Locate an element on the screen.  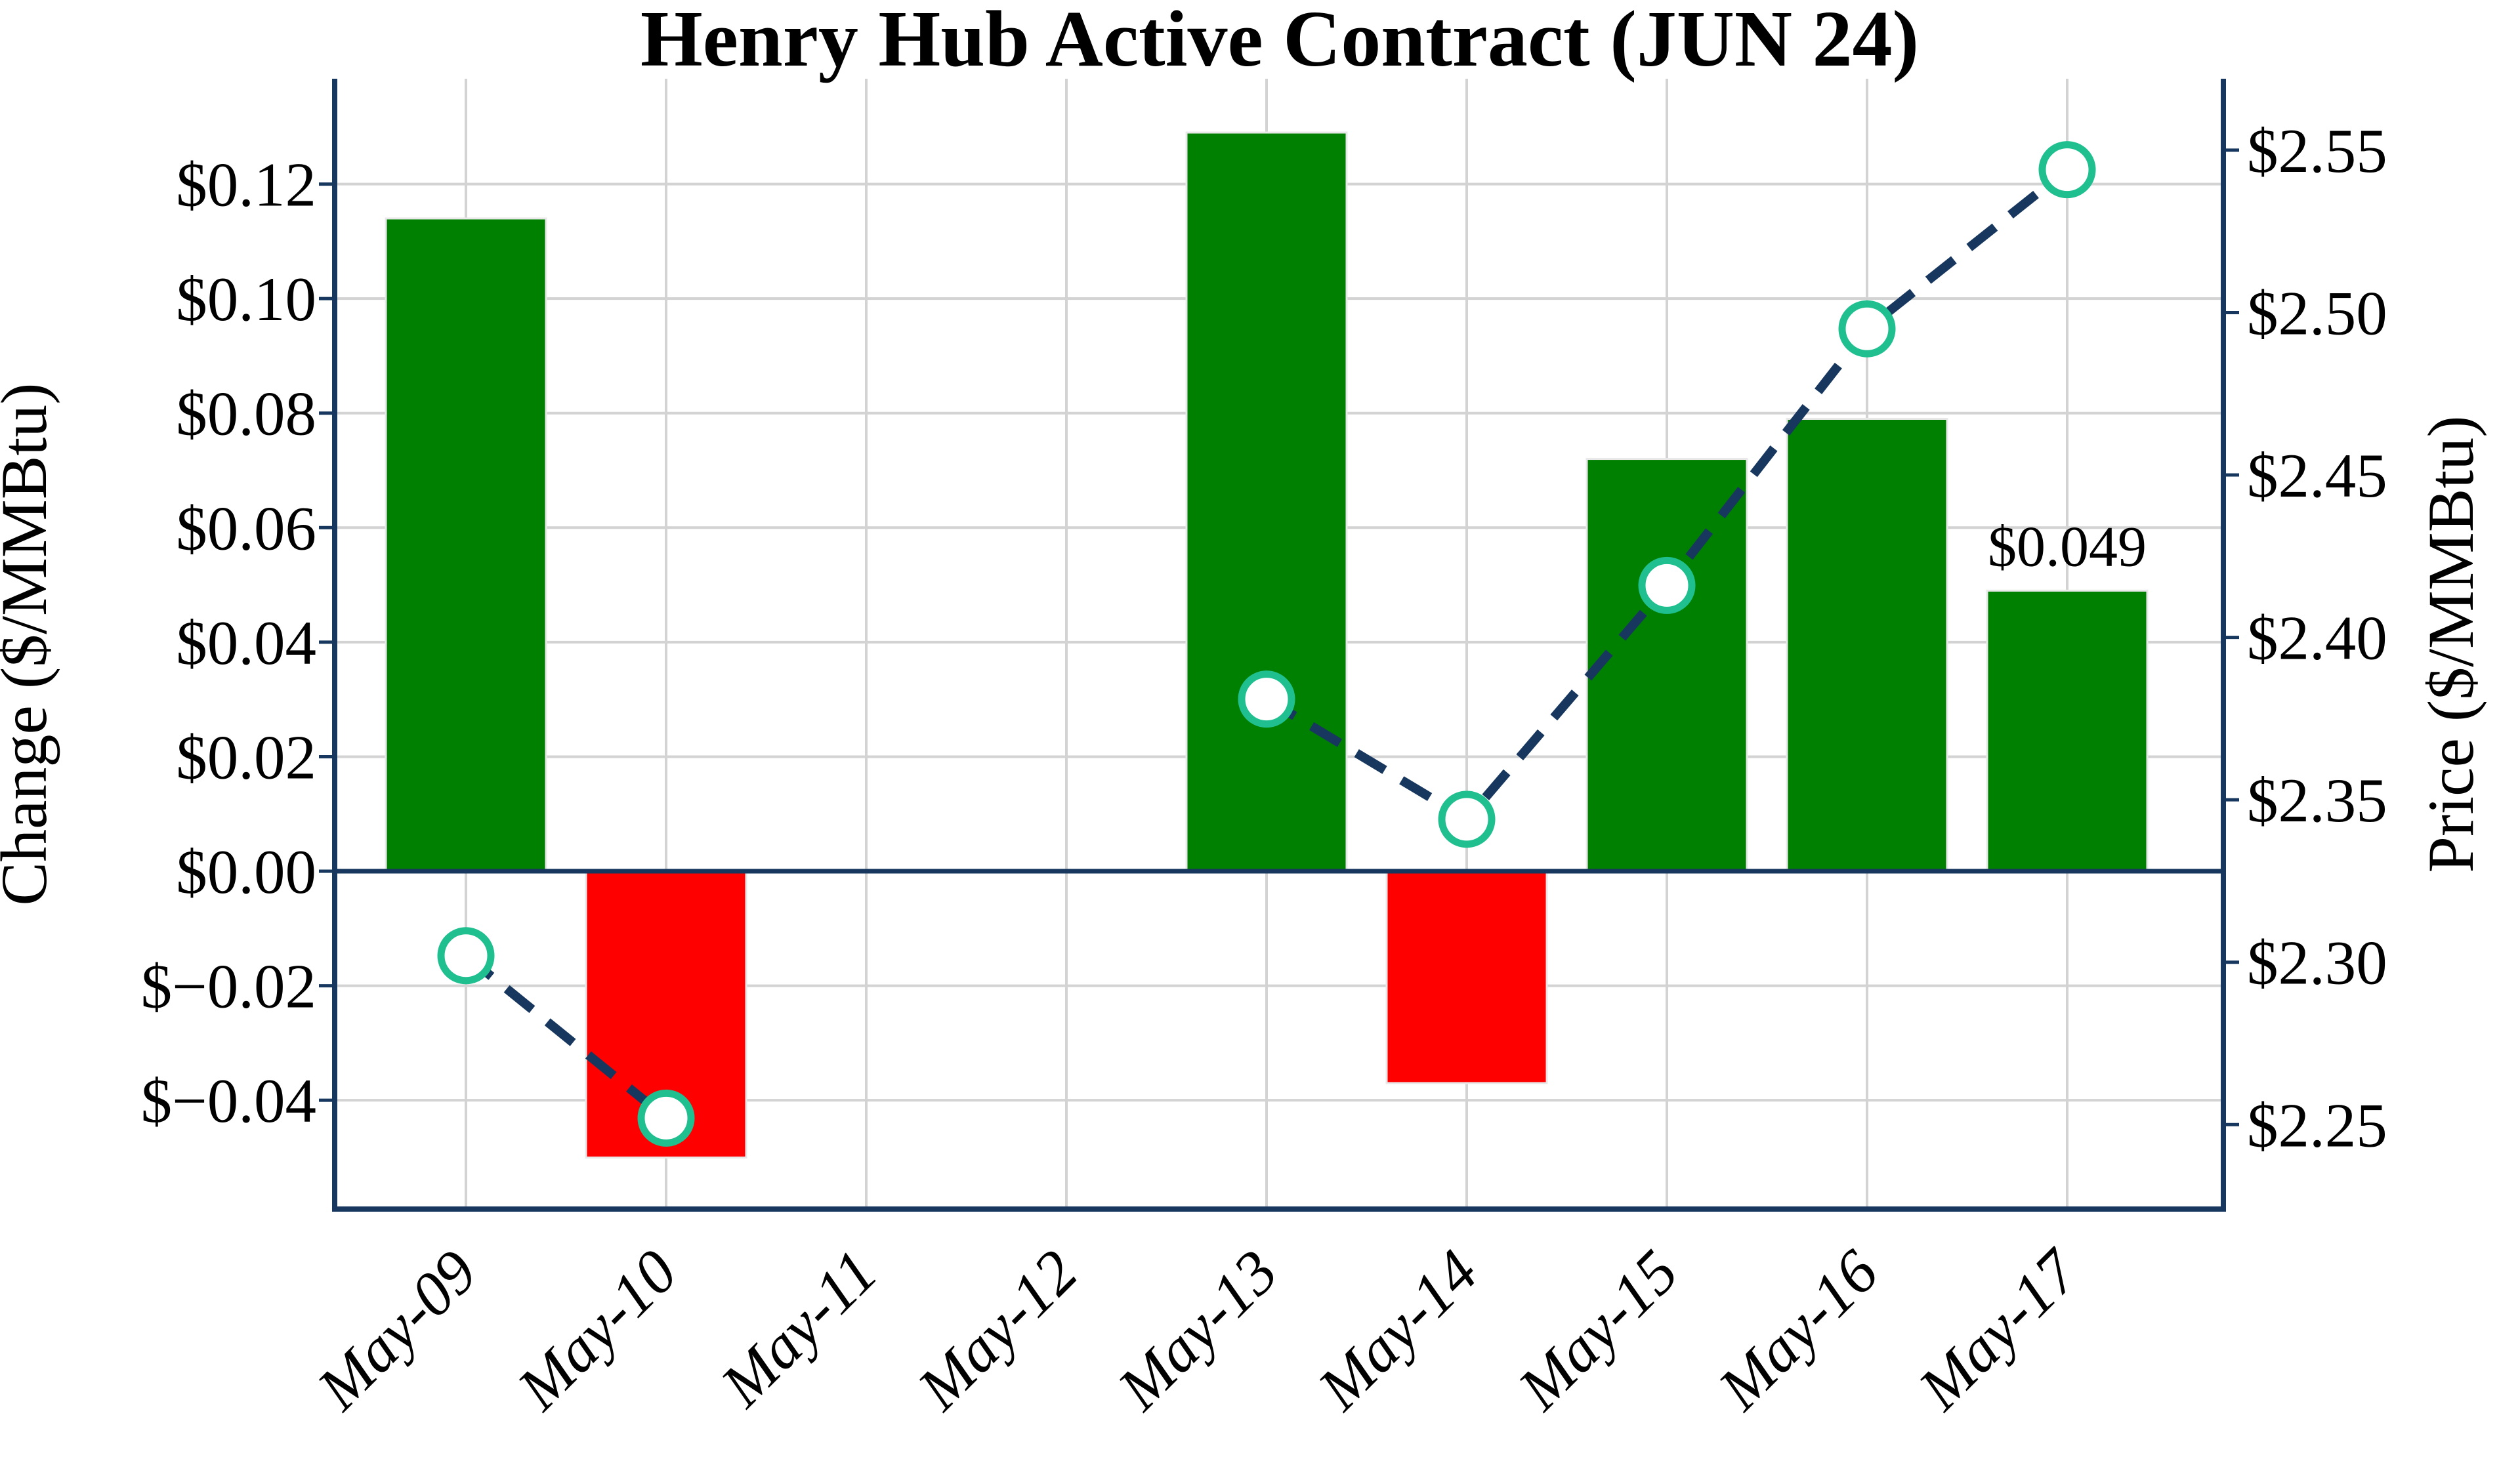
x-tick-label: May-15 is located at coordinates (1597, 1330).